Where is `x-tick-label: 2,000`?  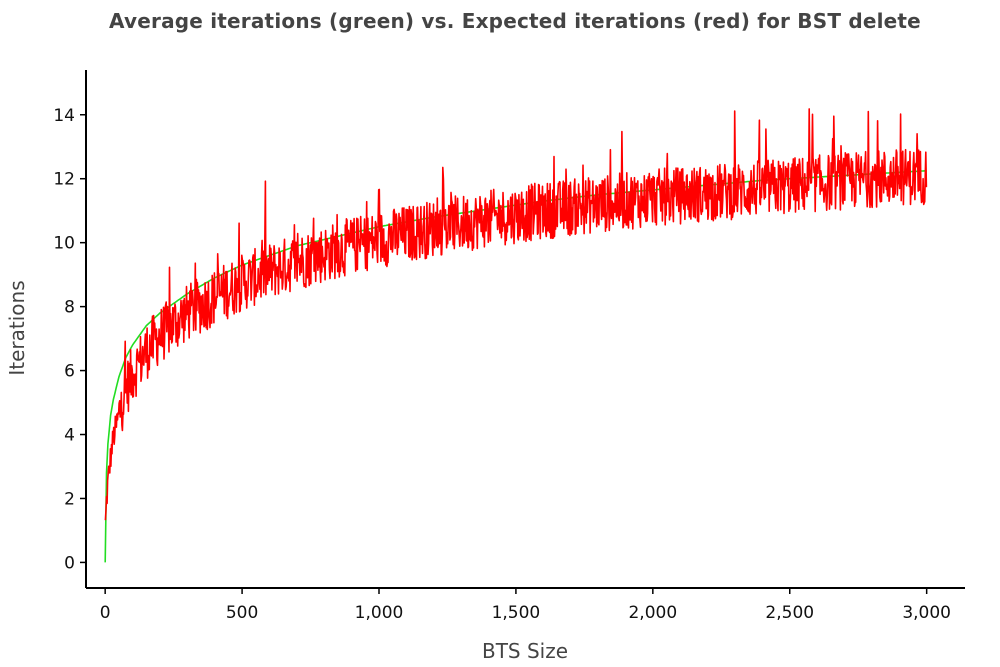
x-tick-label: 2,000 is located at coordinates (652, 613).